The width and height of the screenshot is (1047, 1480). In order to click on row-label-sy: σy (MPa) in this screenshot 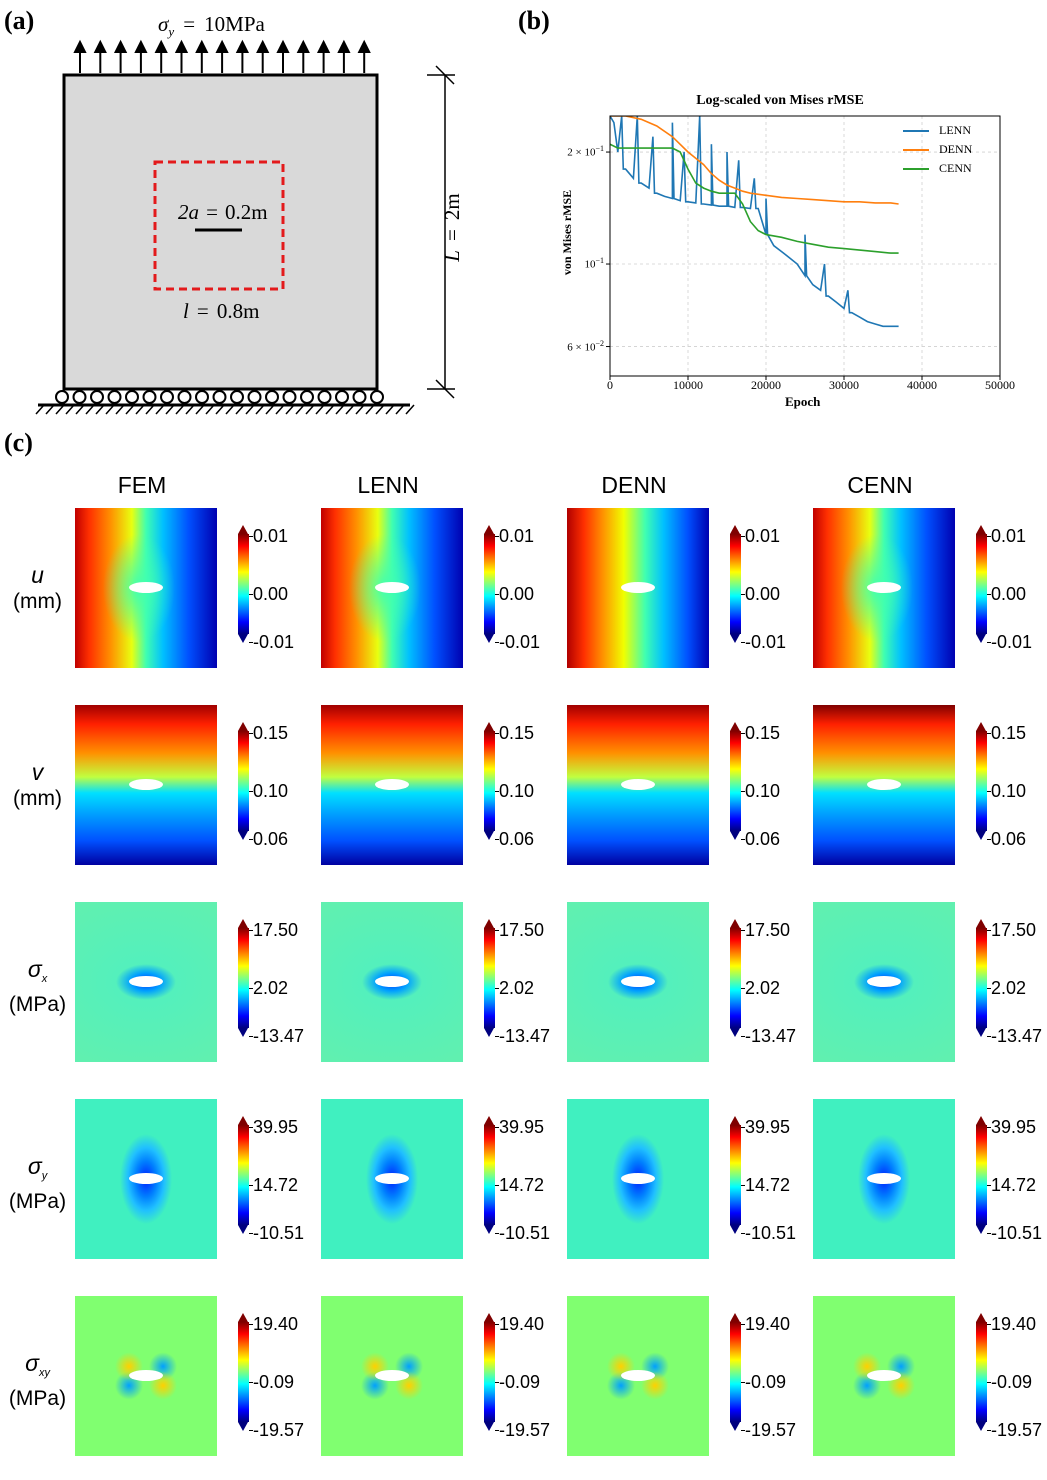, I will do `click(37, 1183)`.